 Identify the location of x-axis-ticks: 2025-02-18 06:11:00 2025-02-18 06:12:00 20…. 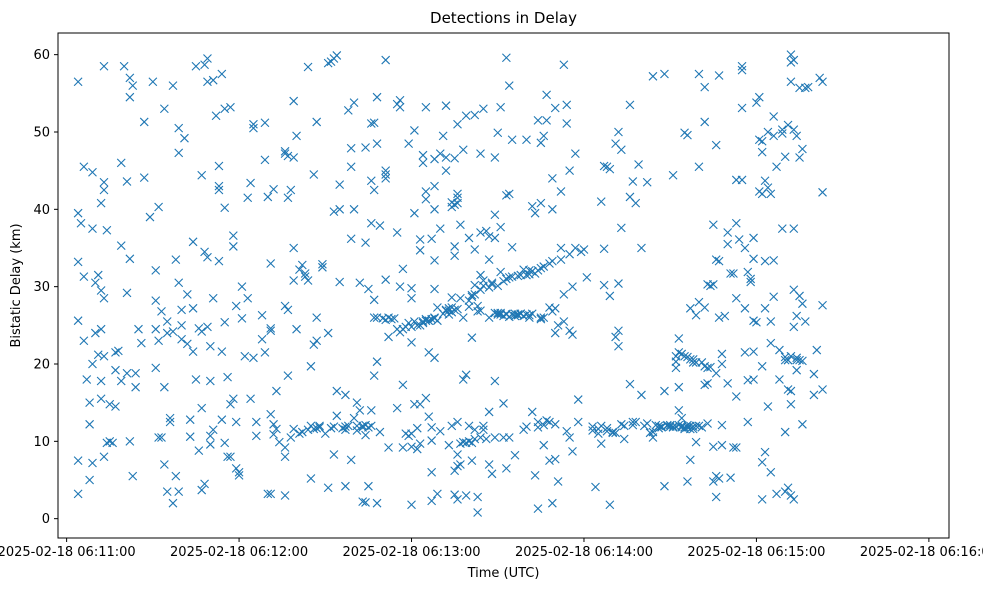
(491, 549).